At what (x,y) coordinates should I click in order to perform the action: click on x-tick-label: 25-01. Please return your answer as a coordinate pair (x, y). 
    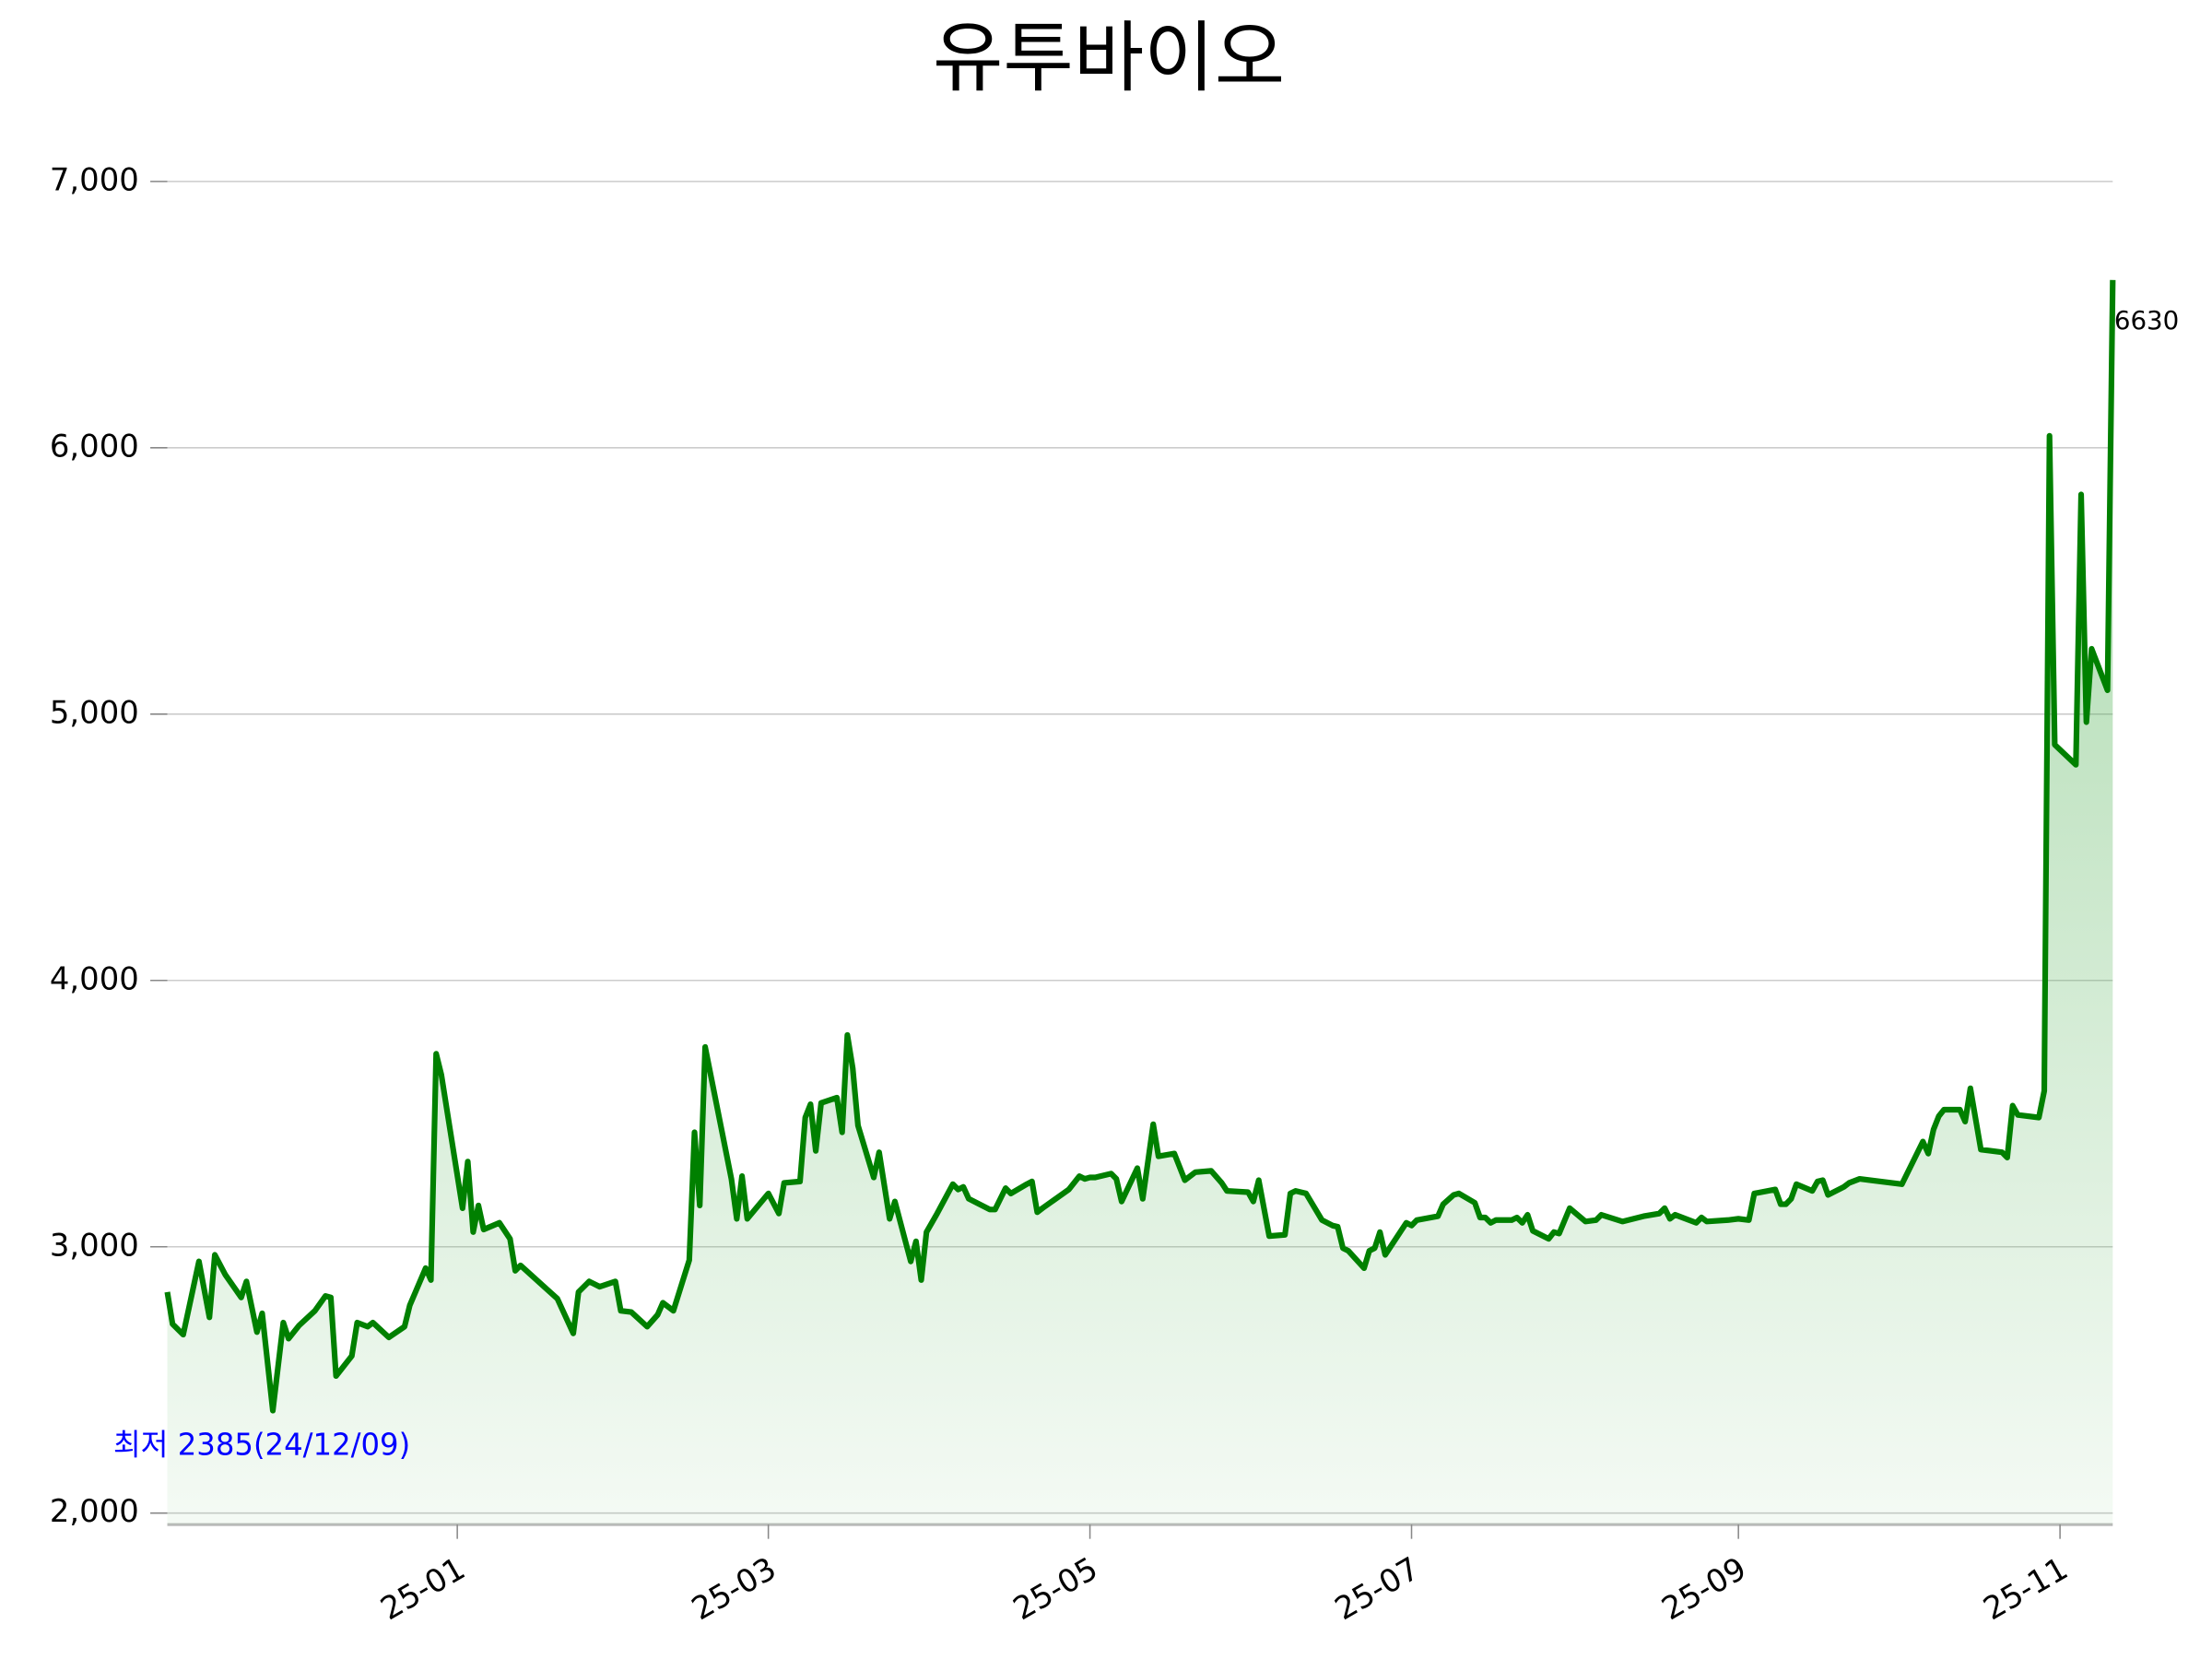
    Looking at the image, I should click on (422, 1589).